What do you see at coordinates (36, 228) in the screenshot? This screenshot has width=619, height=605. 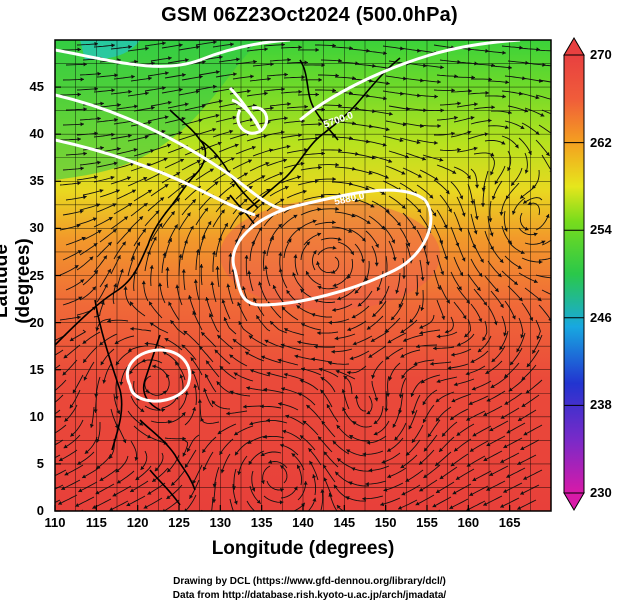 I see `y-tick-label: 30` at bounding box center [36, 228].